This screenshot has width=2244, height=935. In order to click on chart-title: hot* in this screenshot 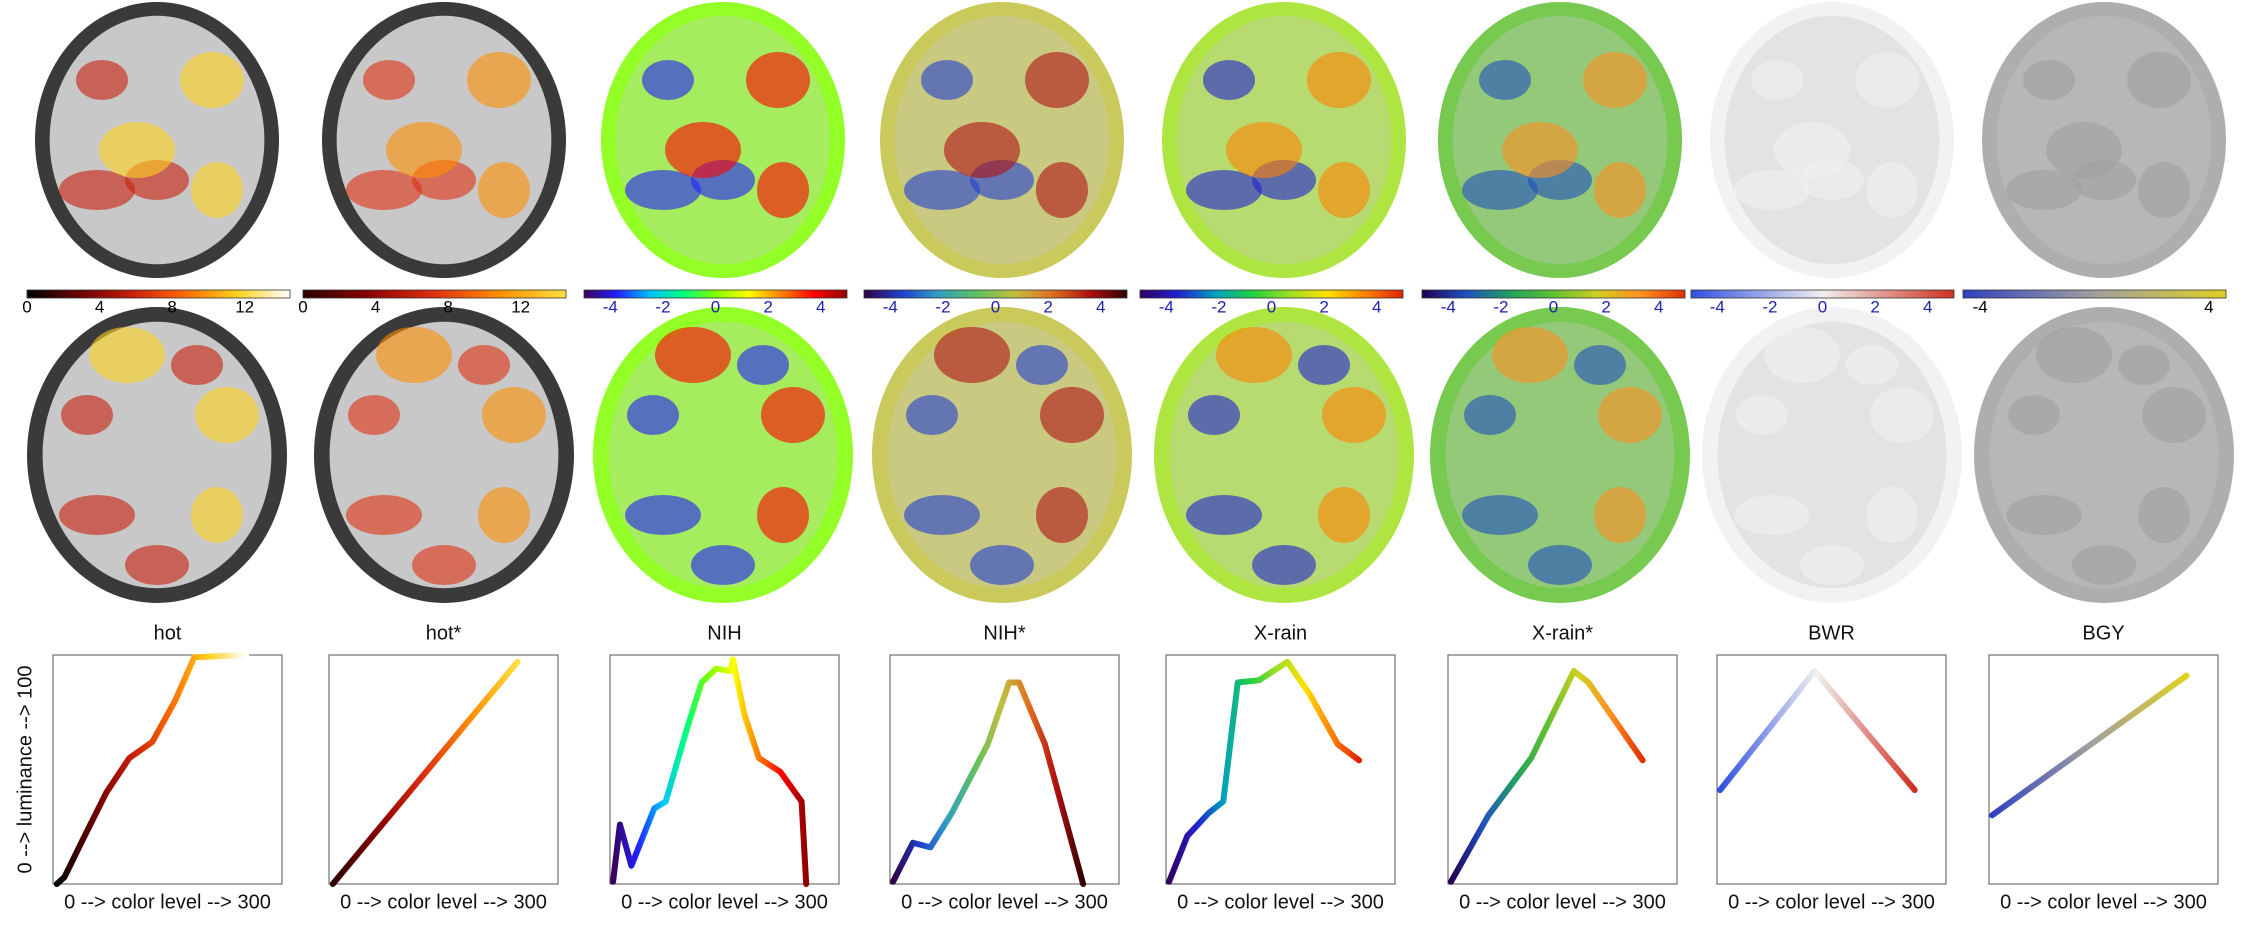, I will do `click(444, 633)`.